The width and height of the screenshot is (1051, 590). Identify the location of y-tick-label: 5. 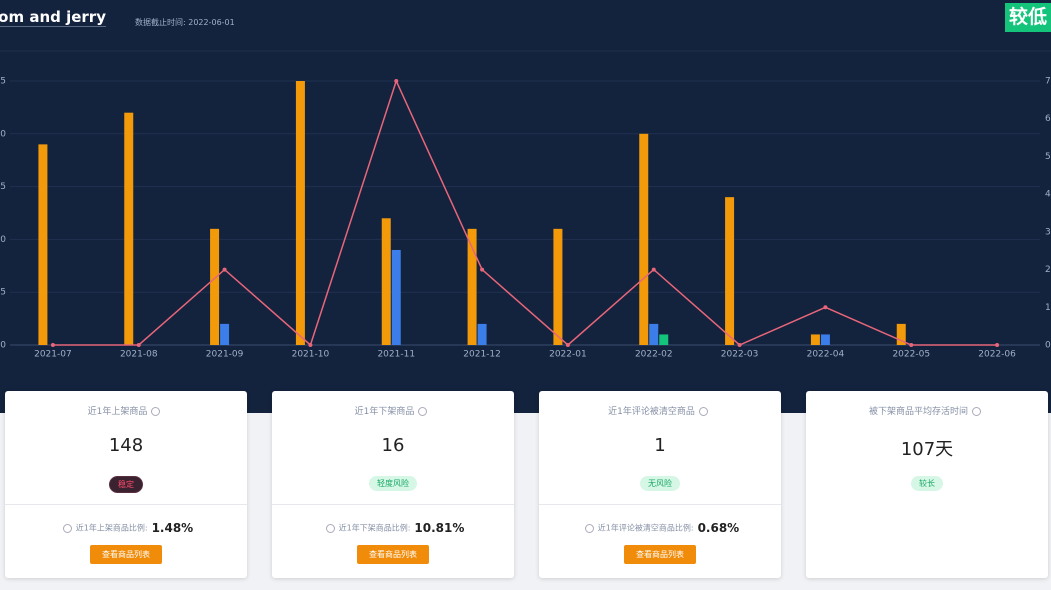
(3, 293).